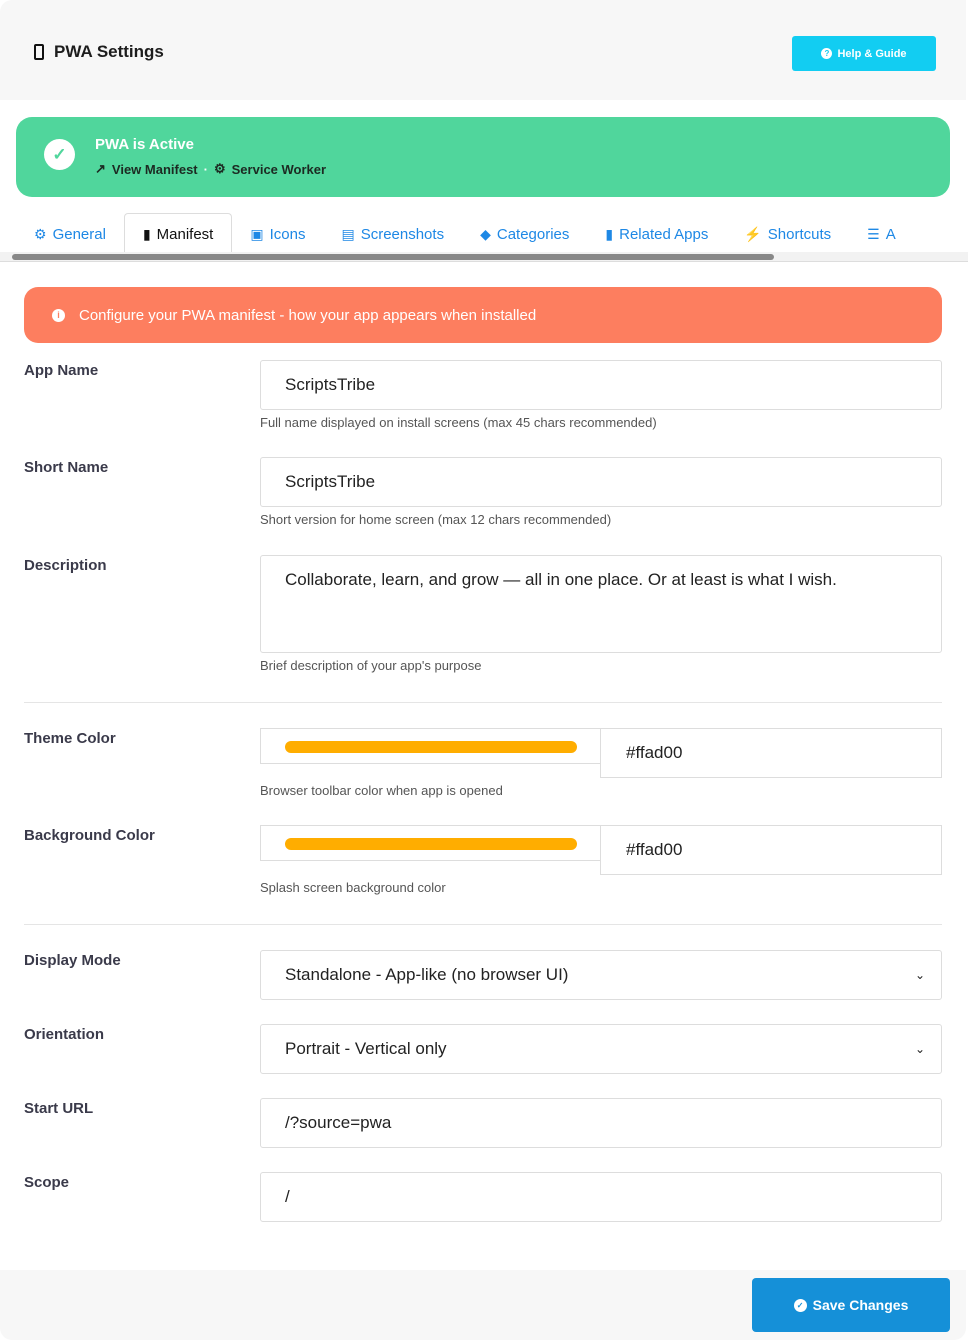  What do you see at coordinates (799, 234) in the screenshot?
I see `tab-label: Shortcuts` at bounding box center [799, 234].